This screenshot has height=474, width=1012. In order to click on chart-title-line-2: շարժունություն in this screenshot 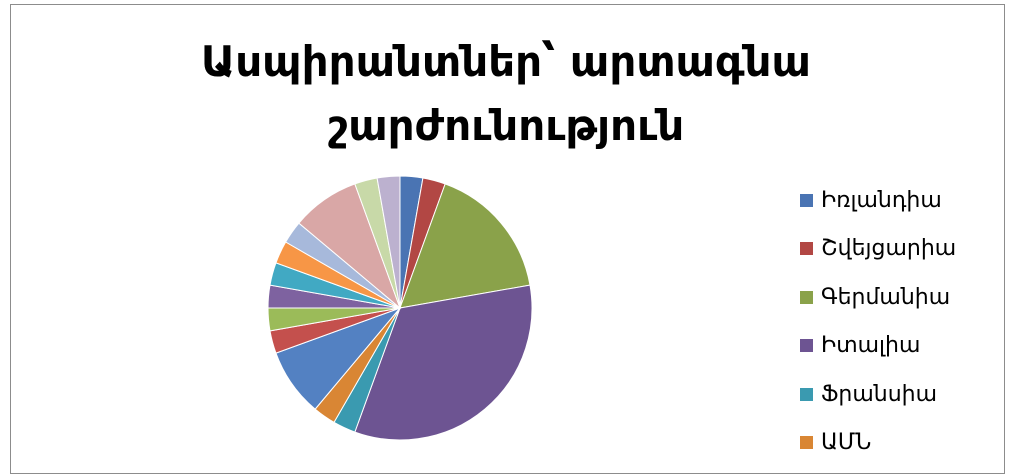, I will do `click(506, 125)`.